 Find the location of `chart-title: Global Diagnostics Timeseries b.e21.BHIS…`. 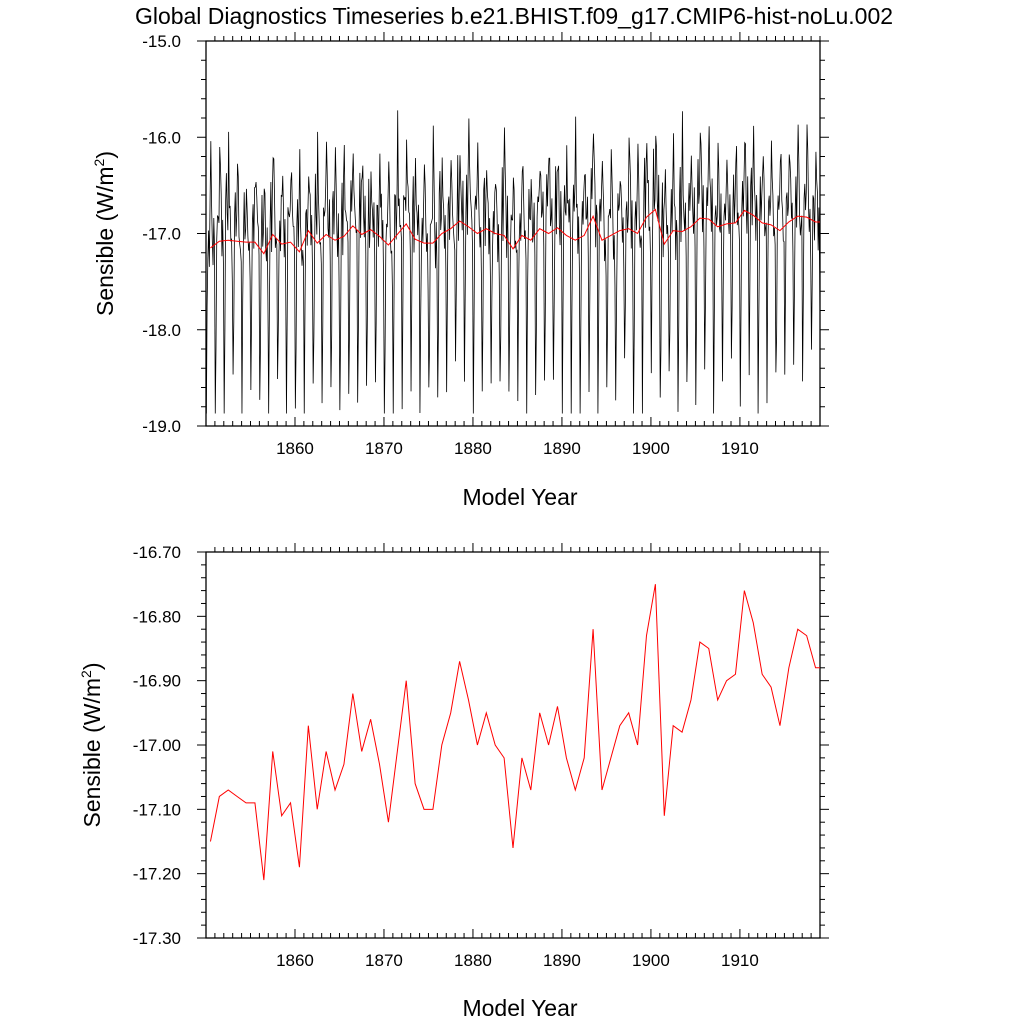

chart-title: Global Diagnostics Timeseries b.e21.BHIS… is located at coordinates (514, 16).